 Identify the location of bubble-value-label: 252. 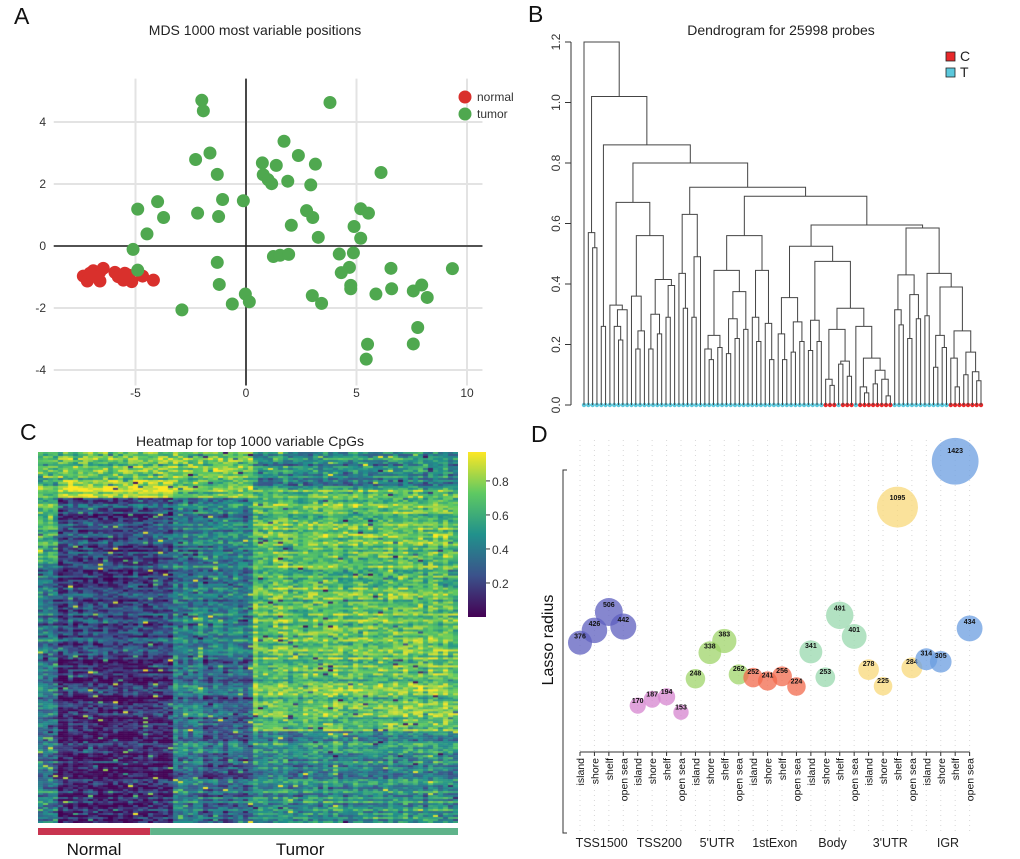
(753, 672).